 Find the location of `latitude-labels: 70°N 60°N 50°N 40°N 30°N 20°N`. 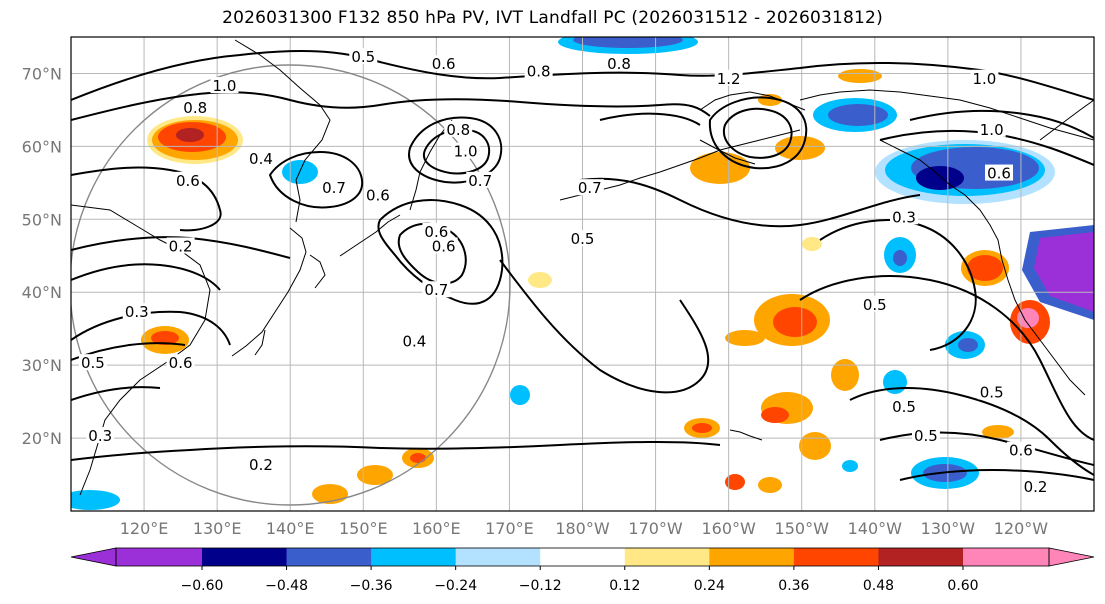

latitude-labels: 70°N 60°N 50°N 40°N 30°N 20°N is located at coordinates (42, 256).